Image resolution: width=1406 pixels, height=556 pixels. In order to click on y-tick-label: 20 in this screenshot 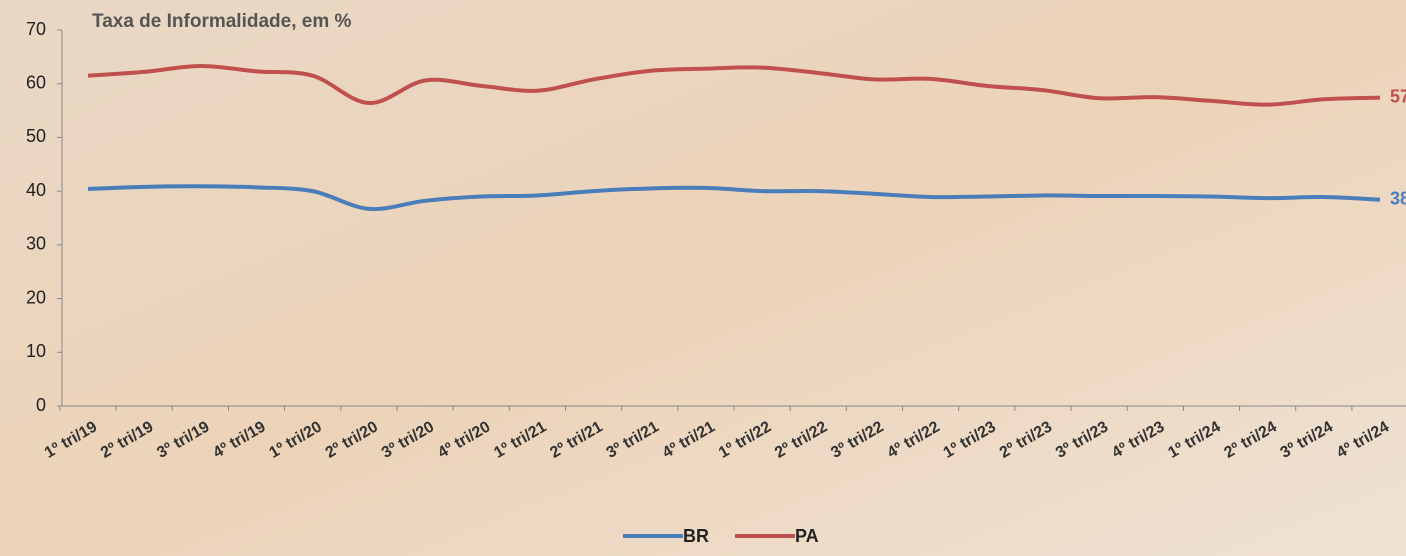, I will do `click(36, 297)`.